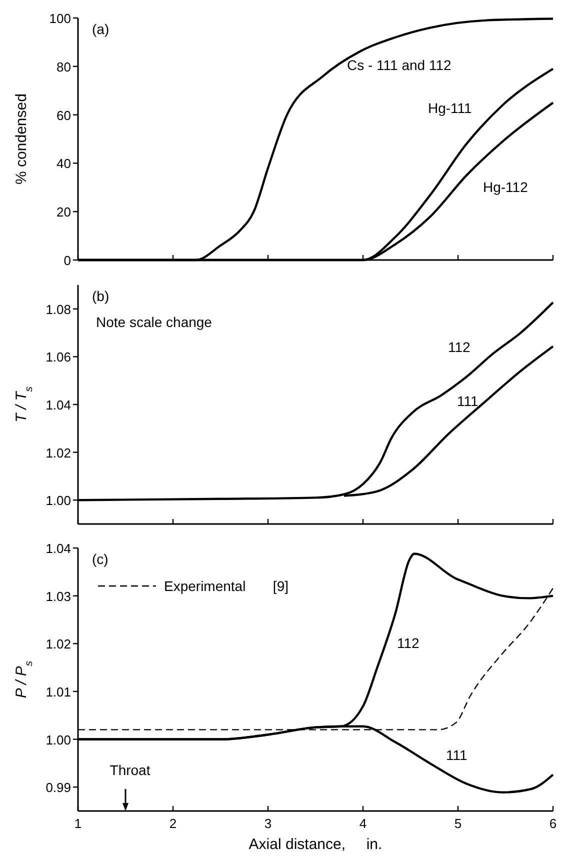 Image resolution: width=564 pixels, height=857 pixels. I want to click on x-axis-title: Axial distance, in., so click(315, 844).